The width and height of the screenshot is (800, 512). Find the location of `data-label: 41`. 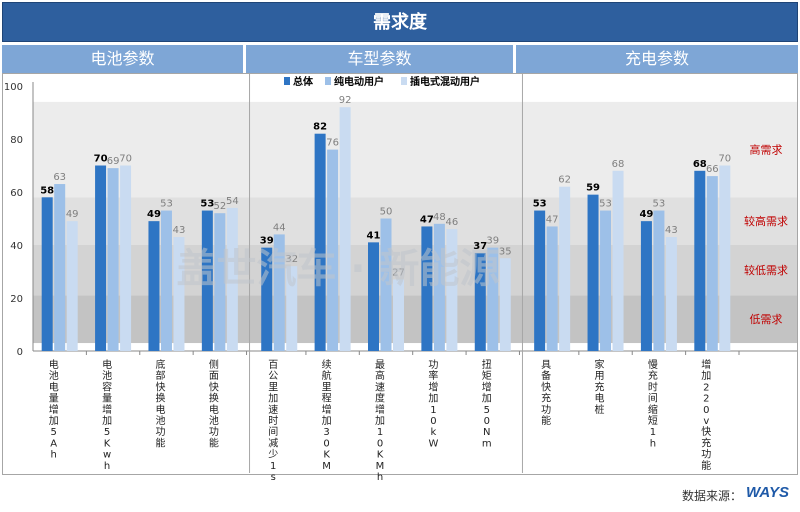

data-label: 41 is located at coordinates (374, 235).